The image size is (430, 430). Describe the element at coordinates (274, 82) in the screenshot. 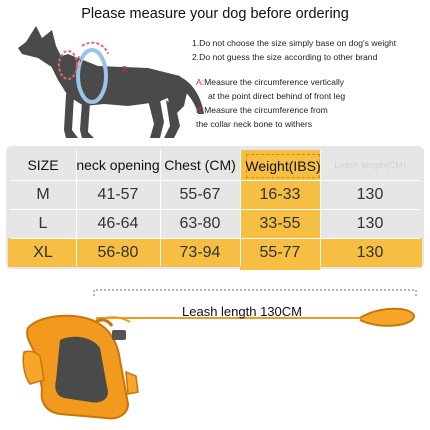

I see `note-a-text: Measure the circumference vertically` at that location.